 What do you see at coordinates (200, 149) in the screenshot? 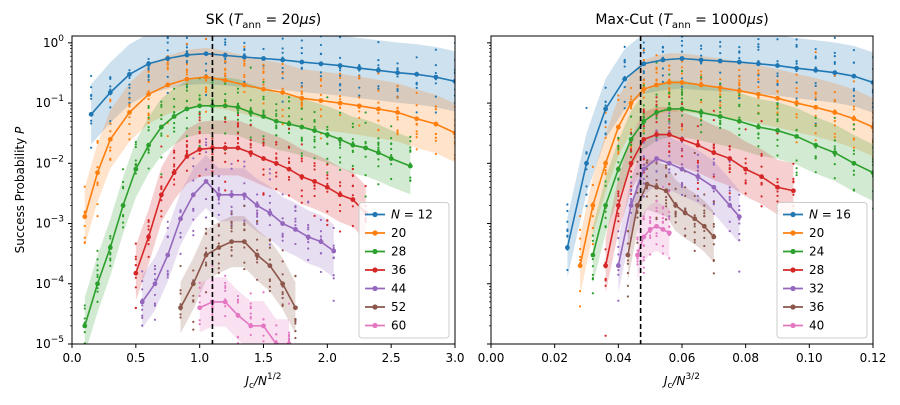
I see `series-36-point` at bounding box center [200, 149].